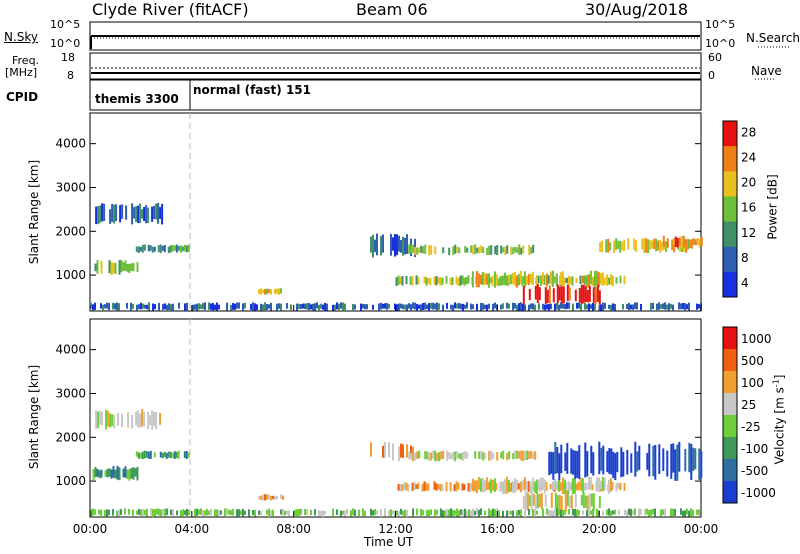  Describe the element at coordinates (701, 529) in the screenshot. I see `xtick-label: 00:00` at that location.